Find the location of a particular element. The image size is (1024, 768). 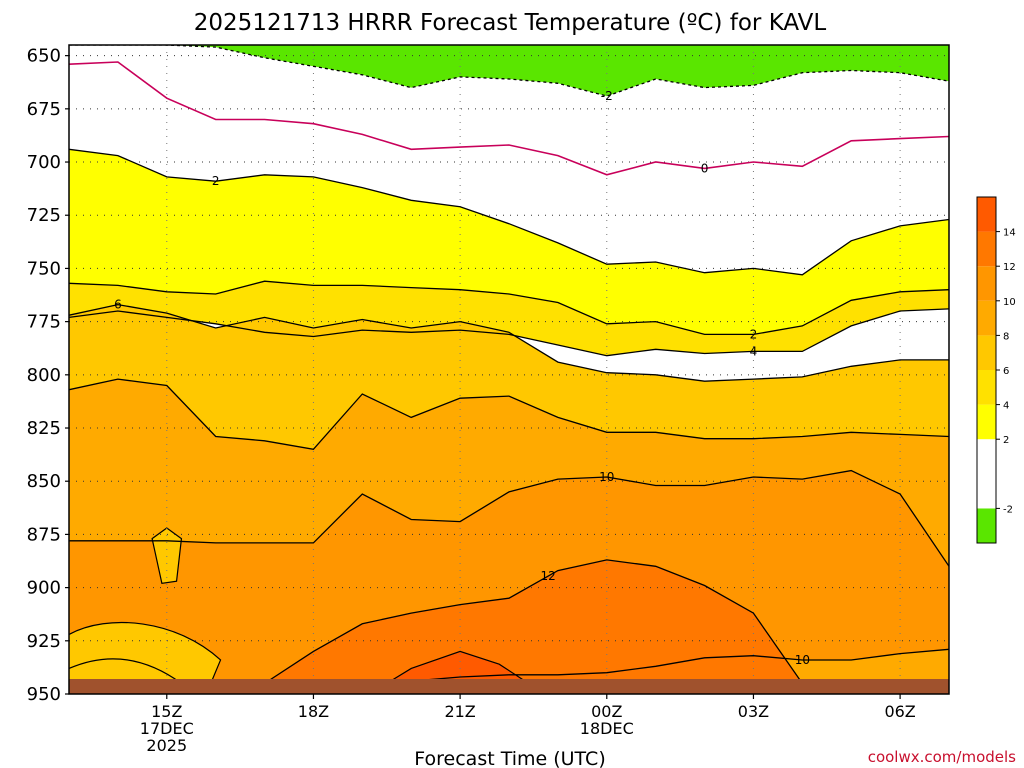

colorbar-tick-label: 8 is located at coordinates (1006, 336).